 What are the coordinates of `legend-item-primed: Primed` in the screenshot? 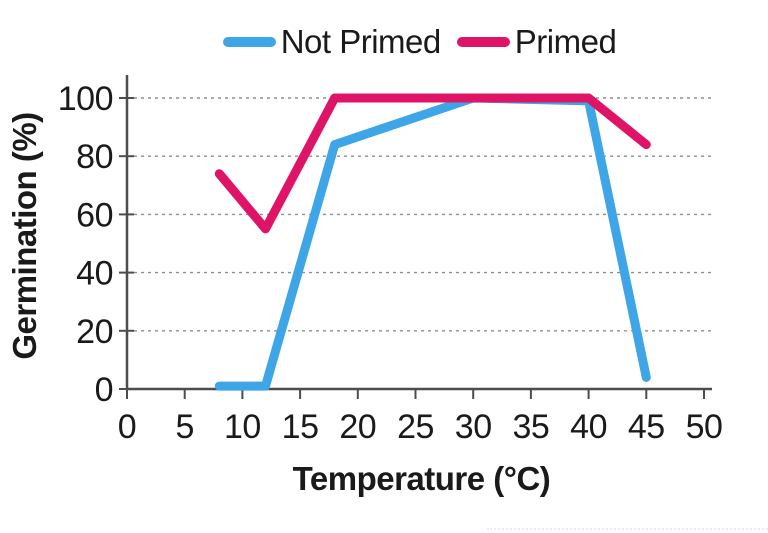 It's located at (536, 42).